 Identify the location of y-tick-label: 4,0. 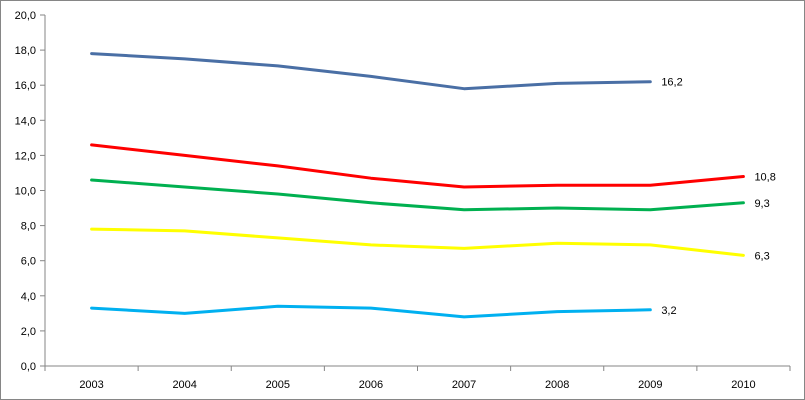
(28, 297).